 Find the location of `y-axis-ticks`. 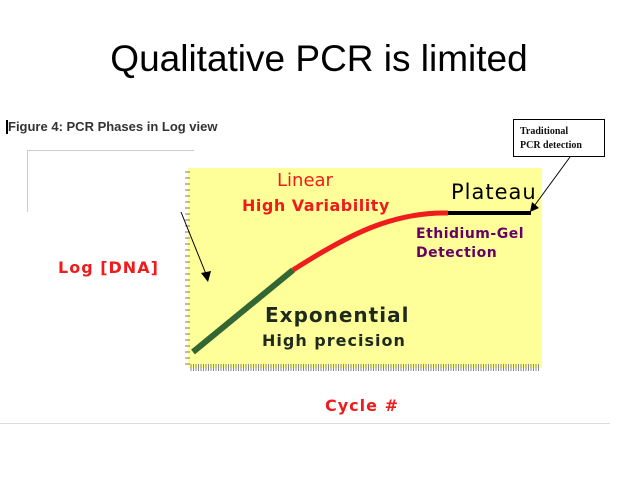

y-axis-ticks is located at coordinates (187, 268).